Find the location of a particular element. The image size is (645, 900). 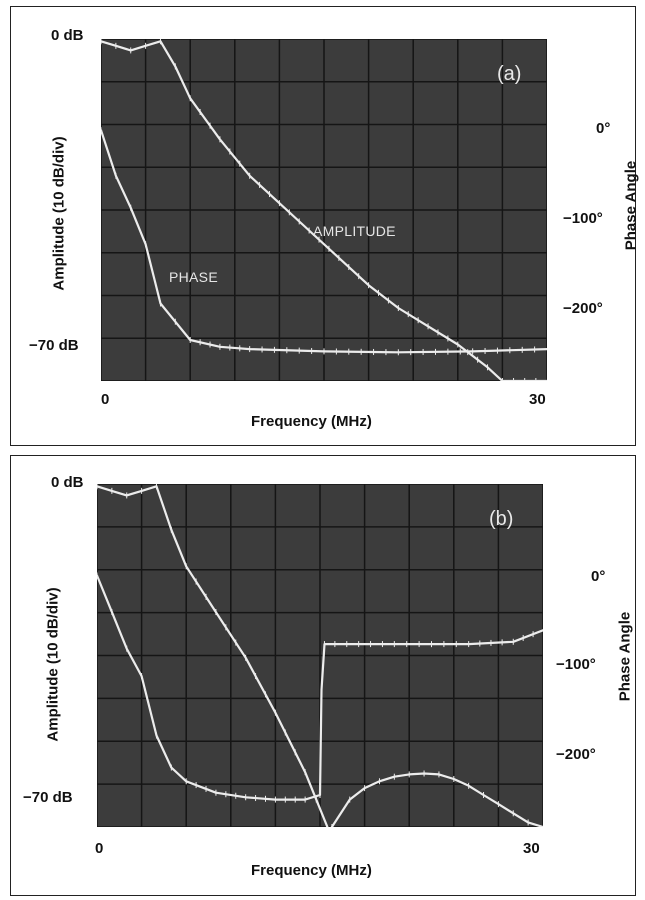

amplitude-trace-label: AMPLITUDE is located at coordinates (354, 231).